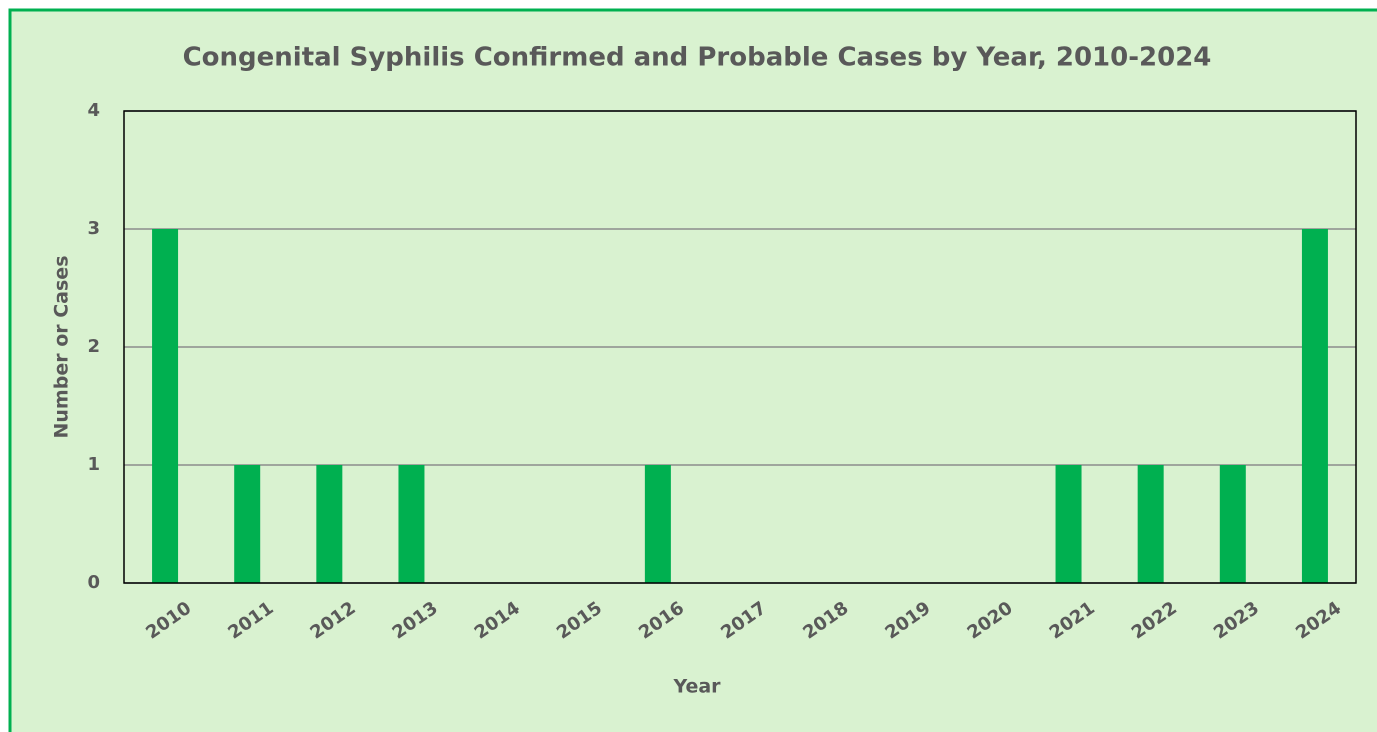  I want to click on y-tick-label: 4, so click(93, 110).